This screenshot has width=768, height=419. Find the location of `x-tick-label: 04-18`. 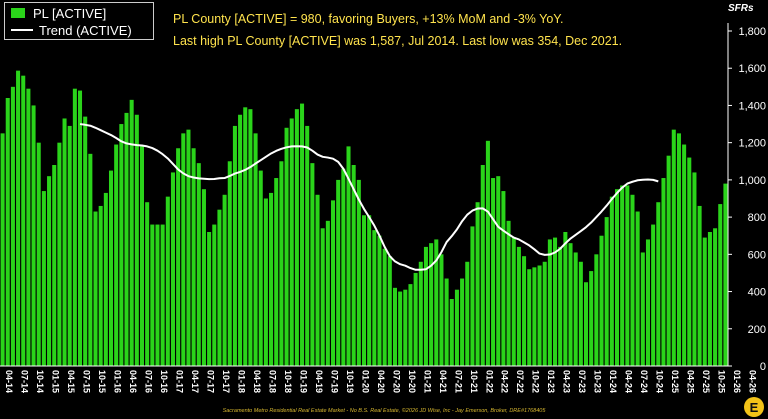

x-tick-label: 04-18 is located at coordinates (257, 381).